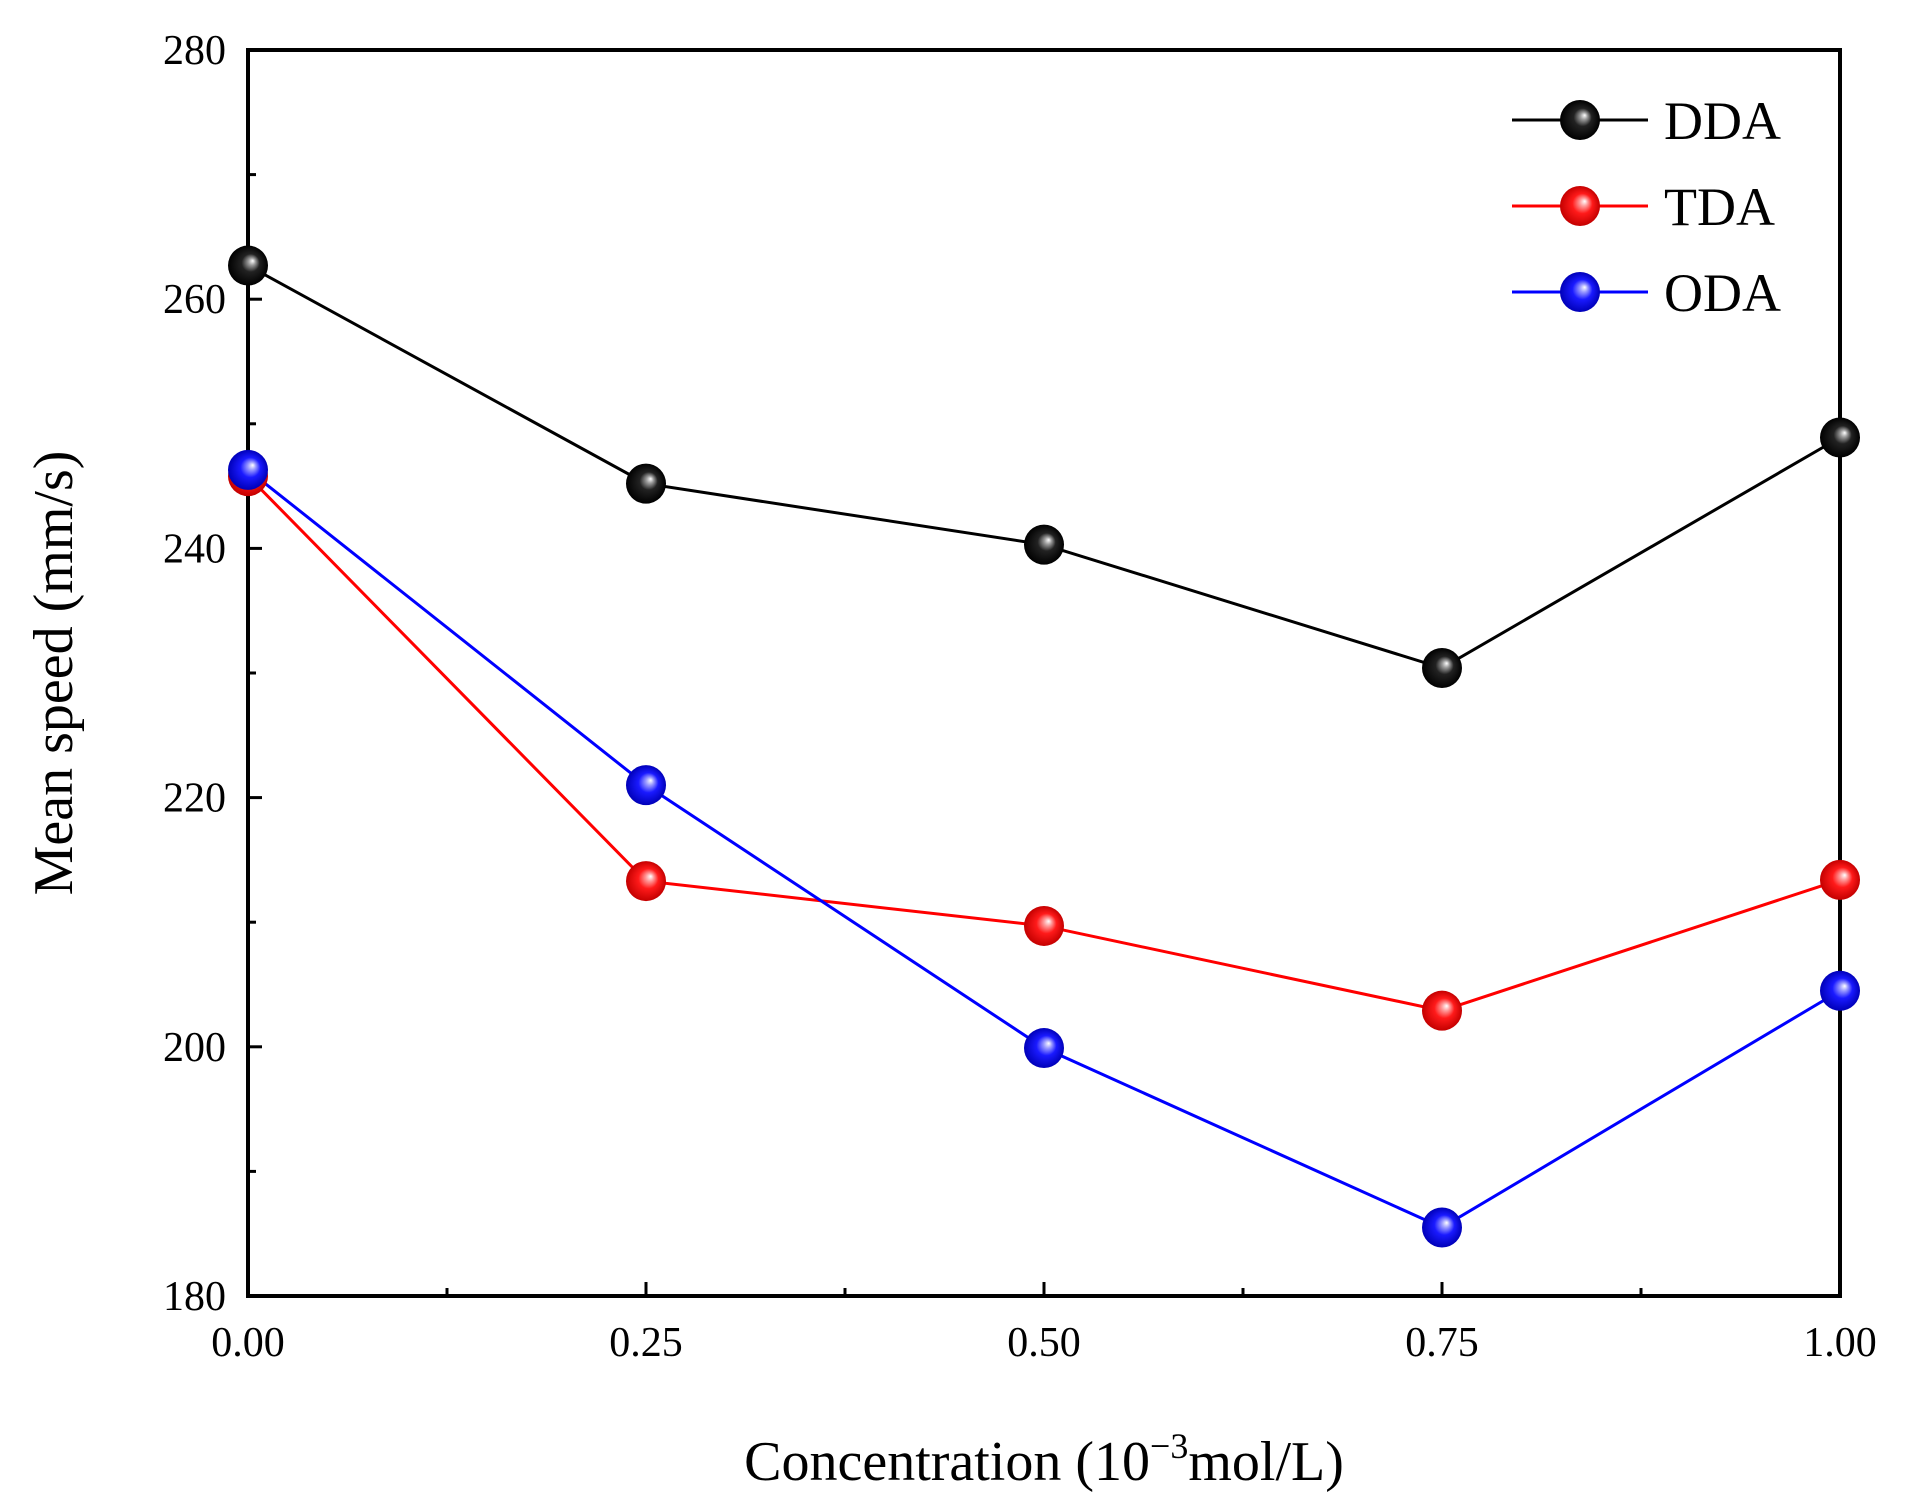  I want to click on legend-marker-tda, so click(1580, 206).